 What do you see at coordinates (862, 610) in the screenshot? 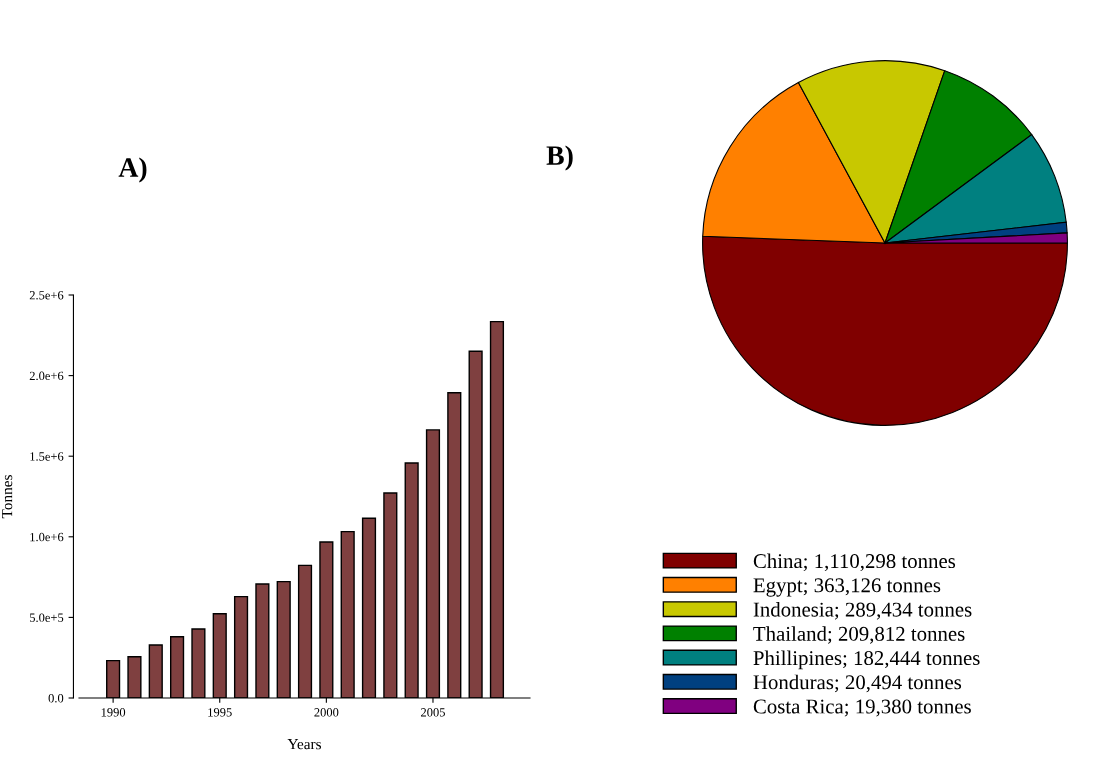
I see `legend-label: Indonesia; 289,434 tonnes` at bounding box center [862, 610].